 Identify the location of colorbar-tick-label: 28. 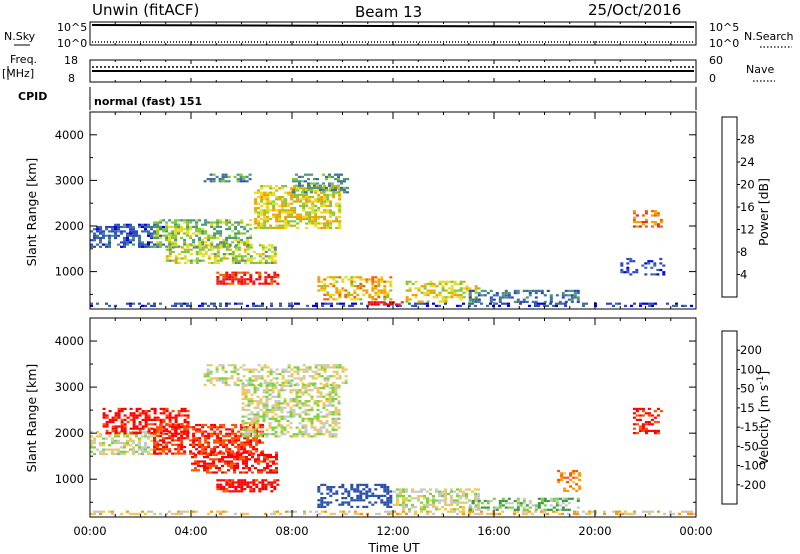
(747, 140).